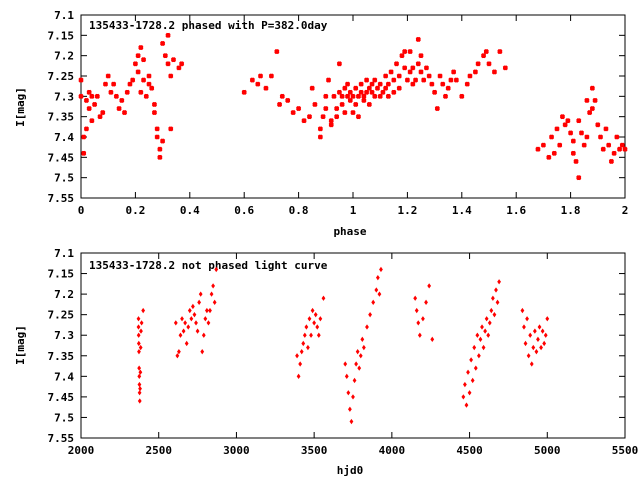  What do you see at coordinates (64, 417) in the screenshot?
I see `unphased-plot-y-tick-label: 7.5` at bounding box center [64, 417].